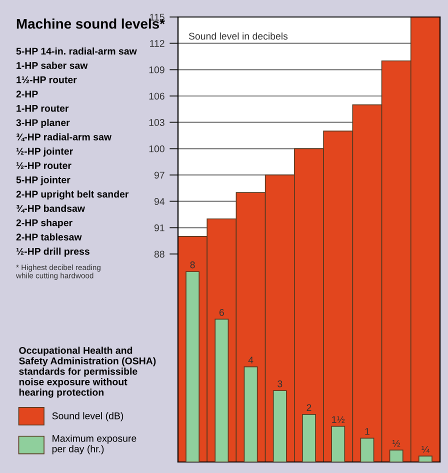  Describe the element at coordinates (157, 43) in the screenshot. I see `y-tick-label: 112` at that location.